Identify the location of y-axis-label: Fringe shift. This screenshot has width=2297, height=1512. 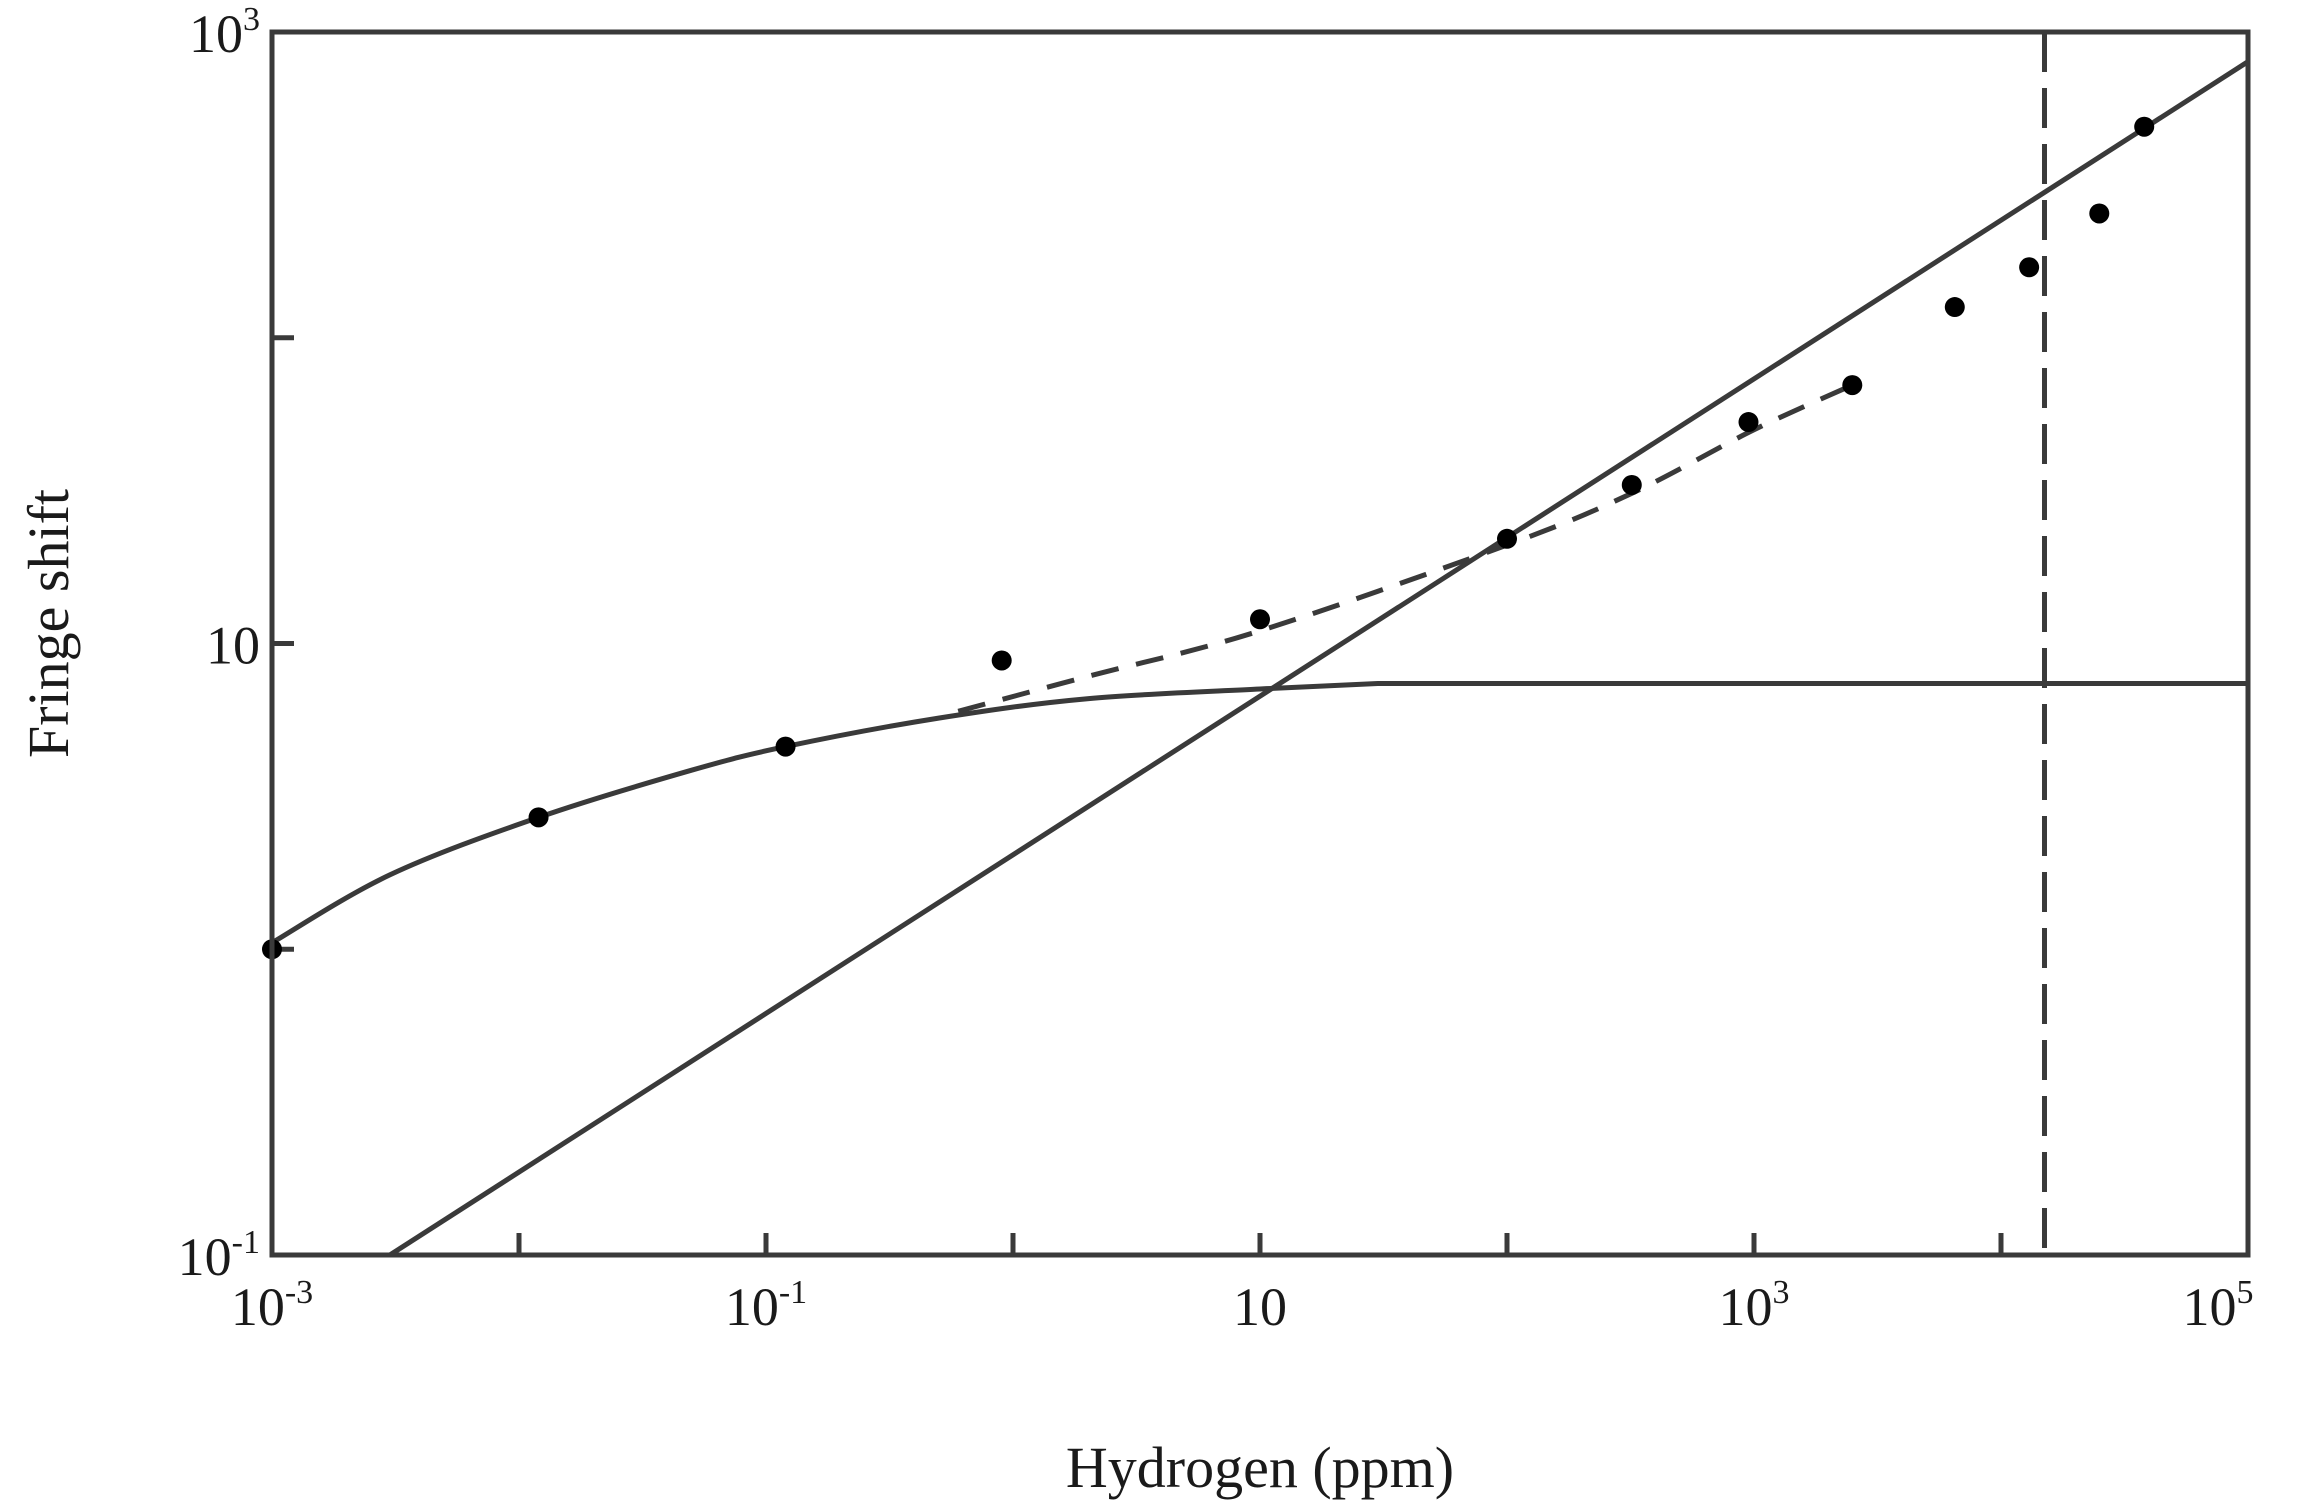
(48, 623).